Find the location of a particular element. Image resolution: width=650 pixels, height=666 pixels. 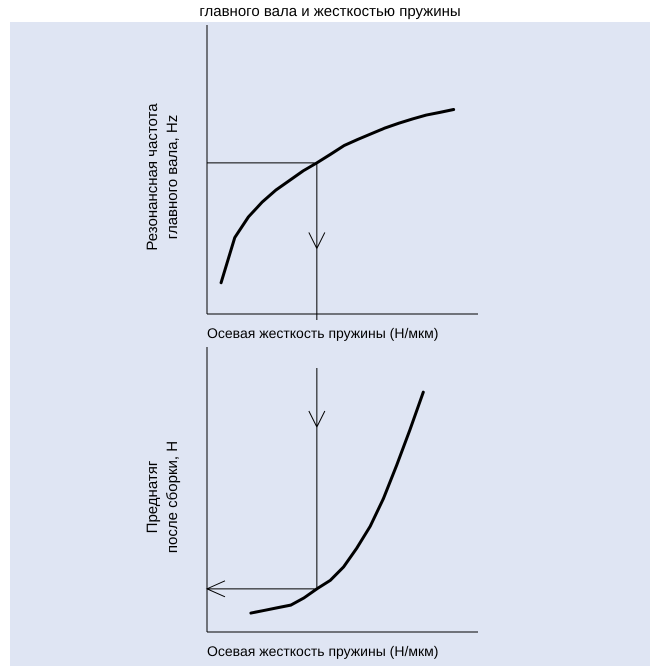

y-axis-title: Резонансная частота главного вала, Hz is located at coordinates (162, 176).